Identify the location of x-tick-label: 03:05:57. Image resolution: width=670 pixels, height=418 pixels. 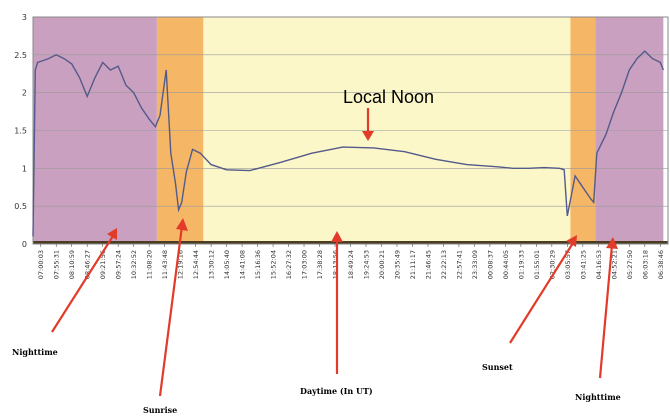
(568, 264).